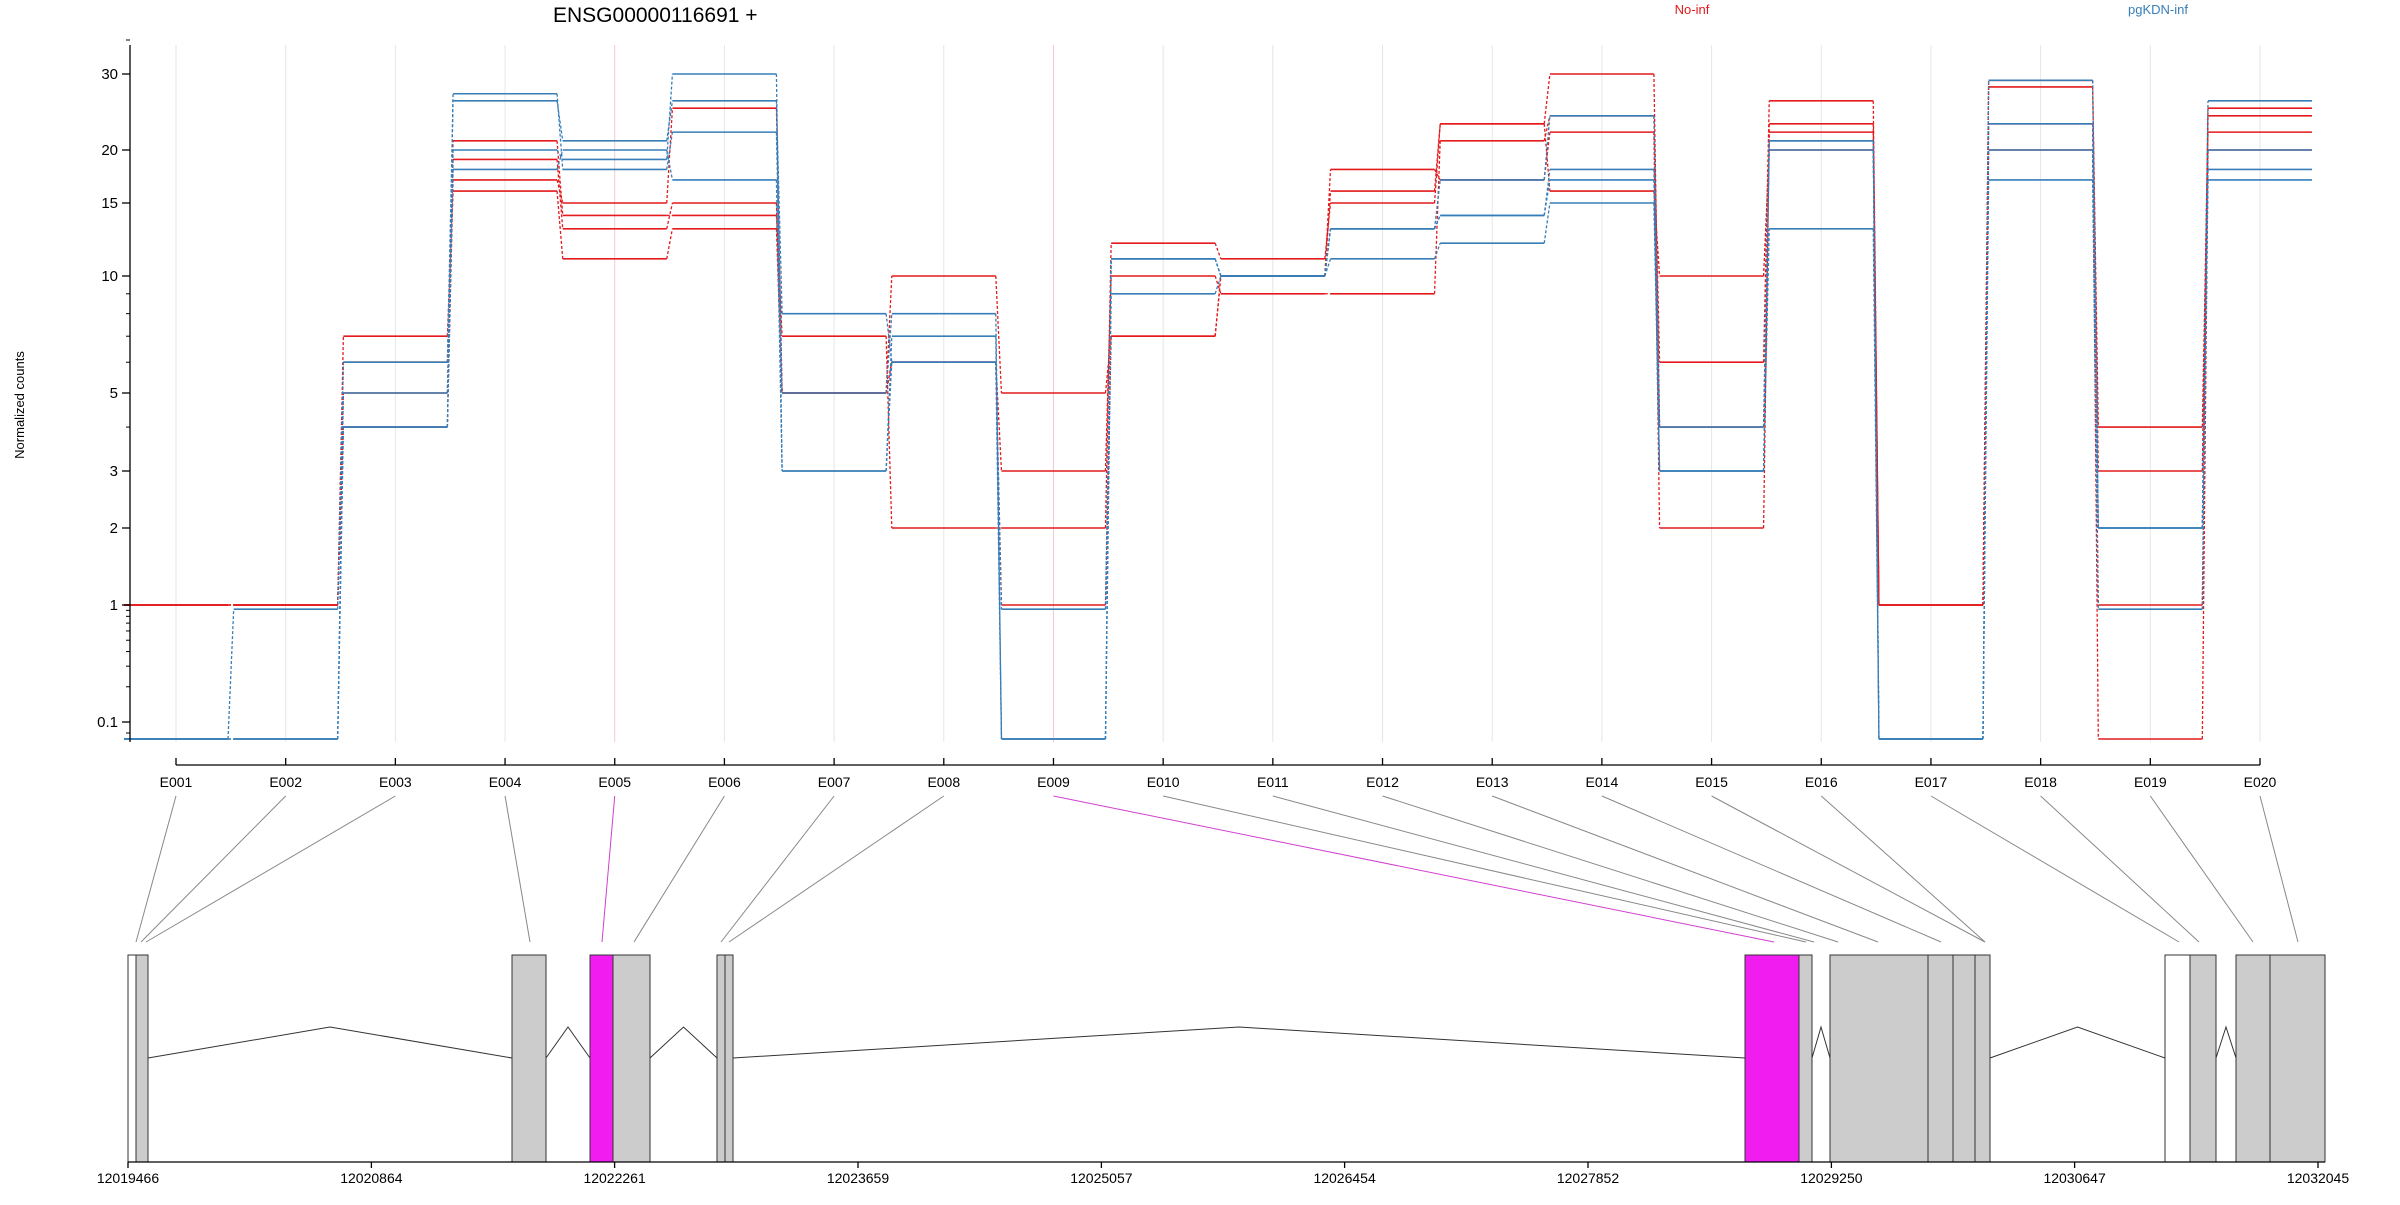  I want to click on x-tick-label: E013, so click(1492, 782).